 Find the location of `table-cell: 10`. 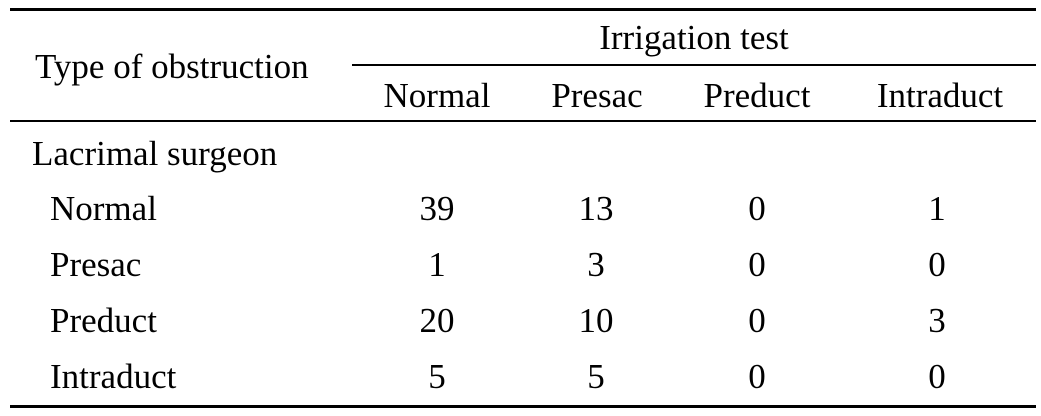

table-cell: 10 is located at coordinates (596, 320).